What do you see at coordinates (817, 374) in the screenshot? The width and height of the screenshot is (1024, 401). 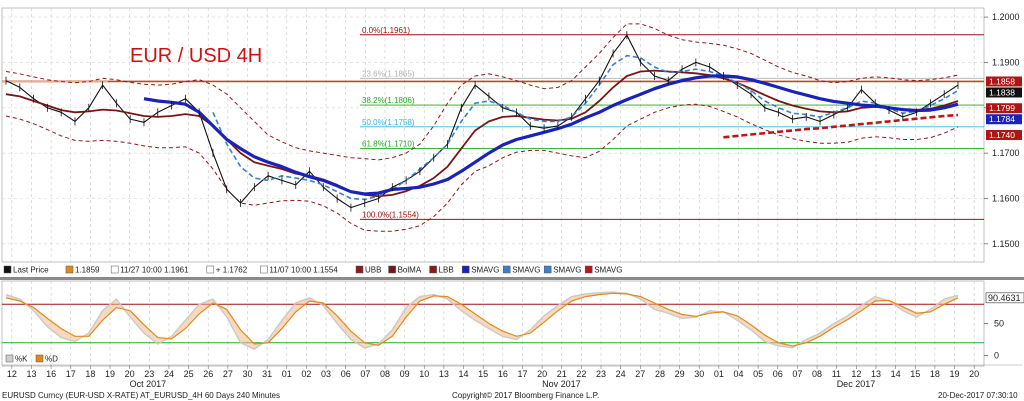 I see `date-axis-label: 08` at bounding box center [817, 374].